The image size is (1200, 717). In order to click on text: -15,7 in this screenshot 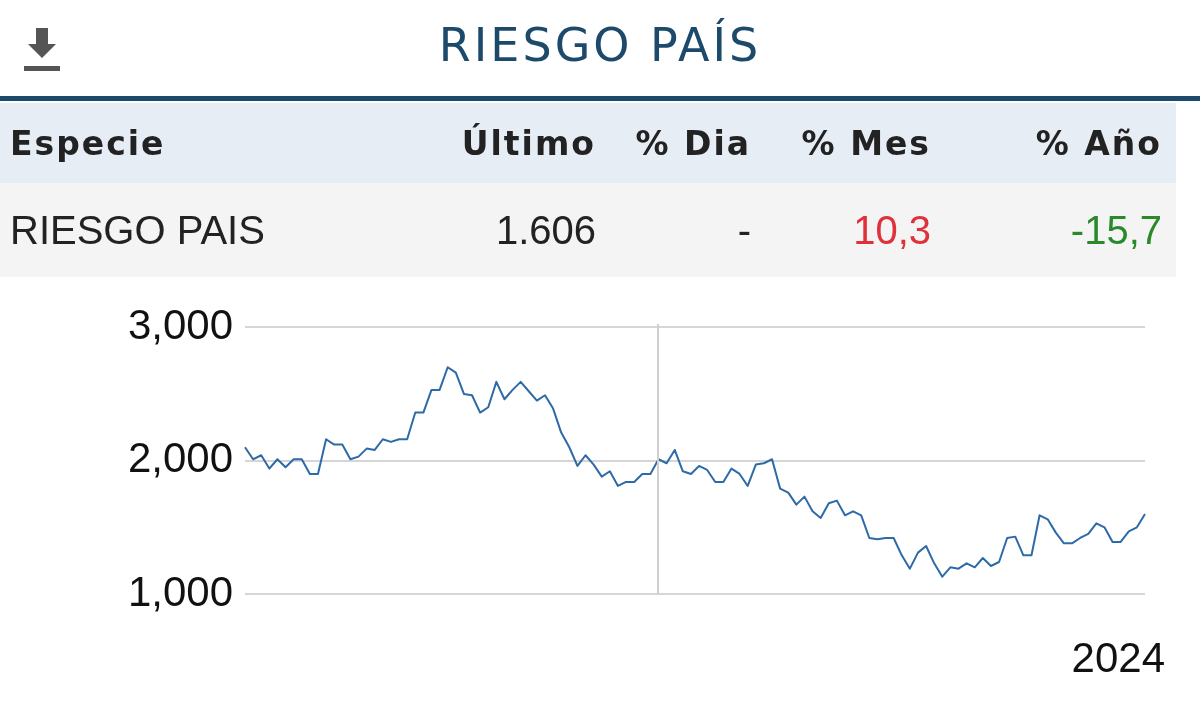, I will do `click(1060, 230)`.